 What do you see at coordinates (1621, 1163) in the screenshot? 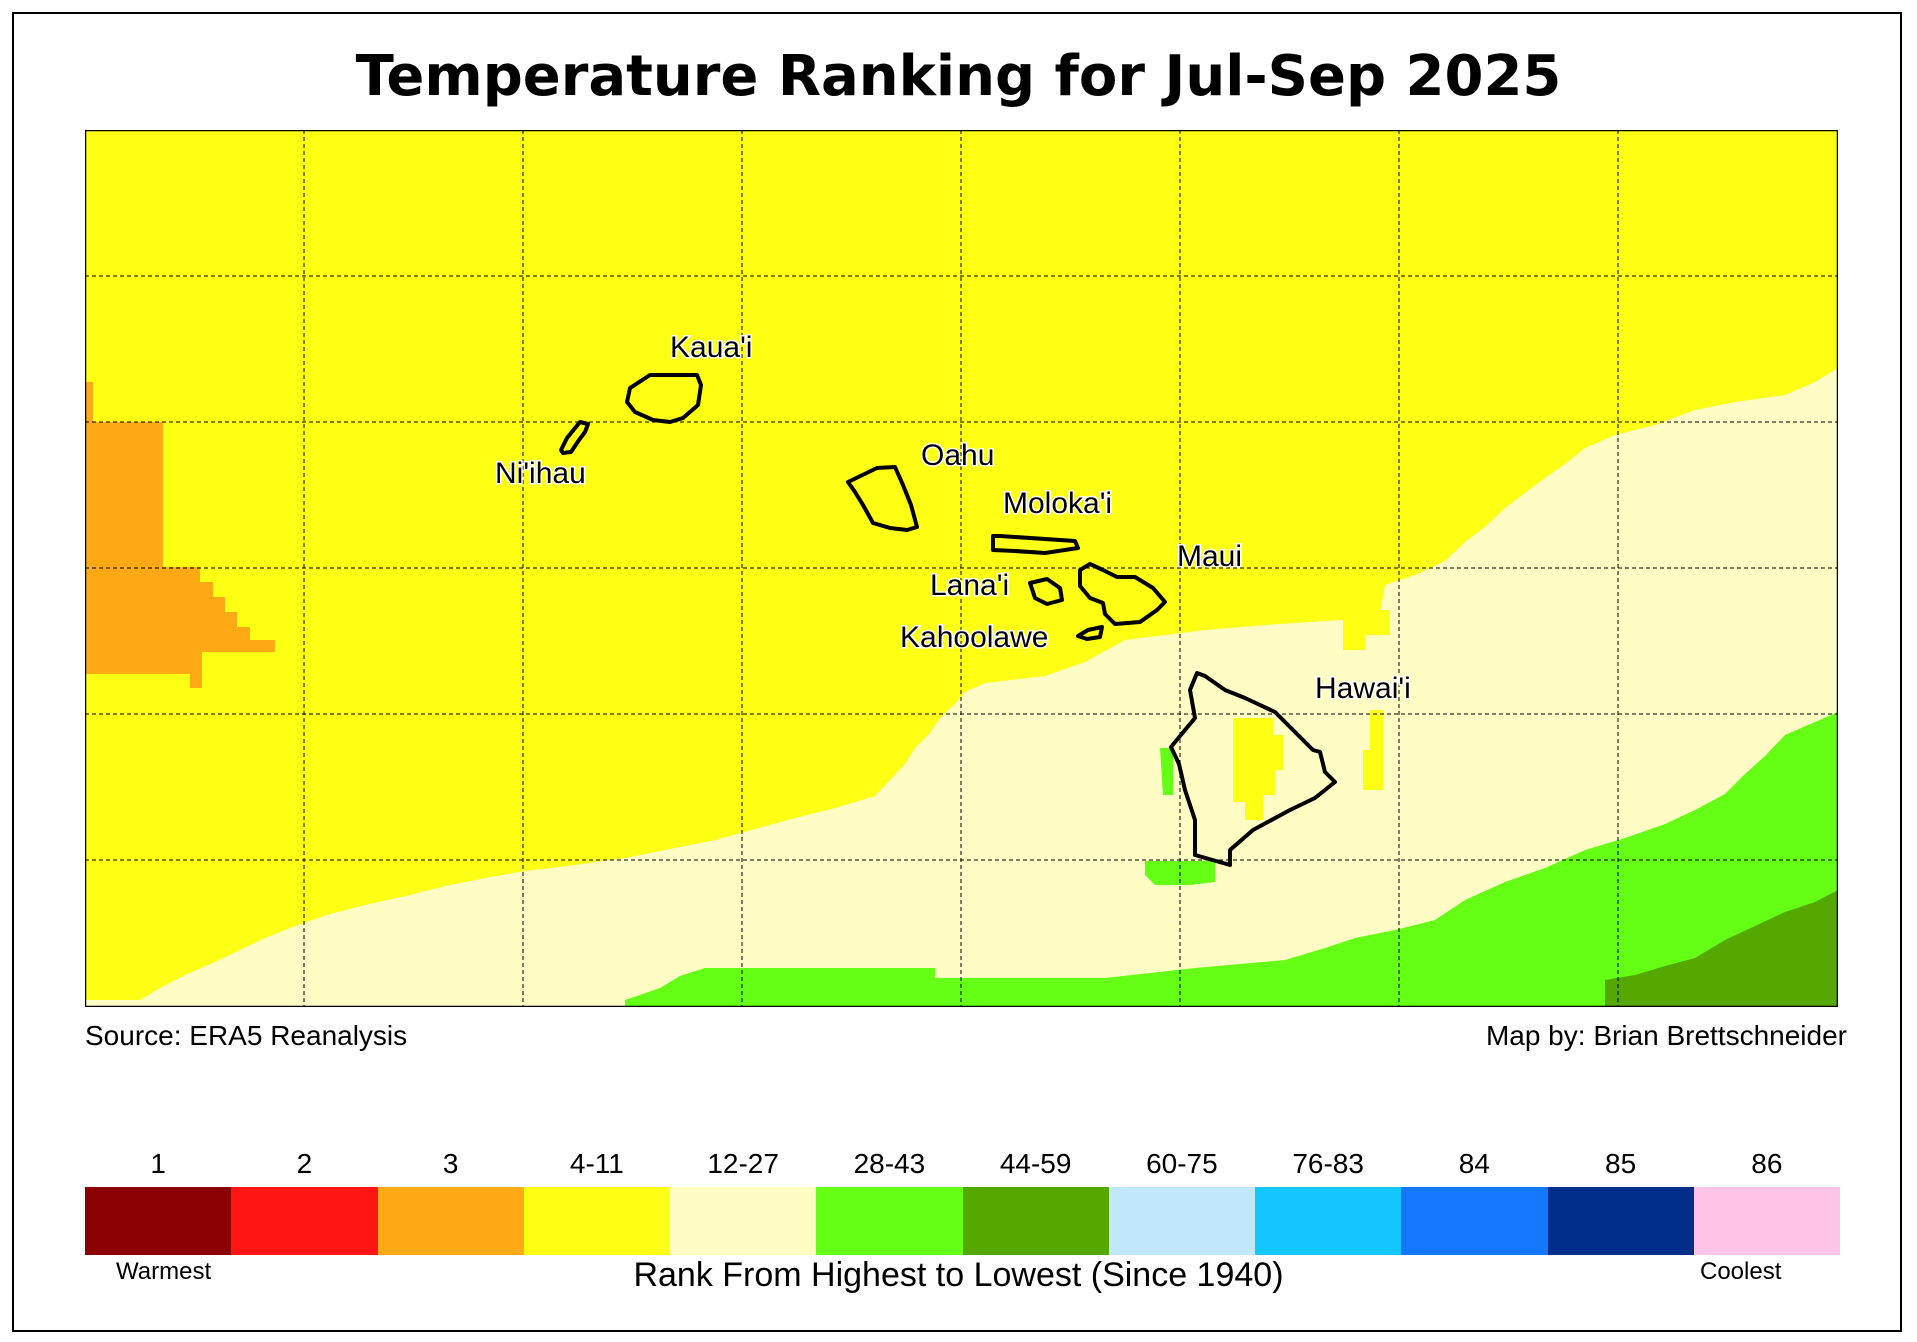
I see `legend-bin-label-11: 85` at bounding box center [1621, 1163].